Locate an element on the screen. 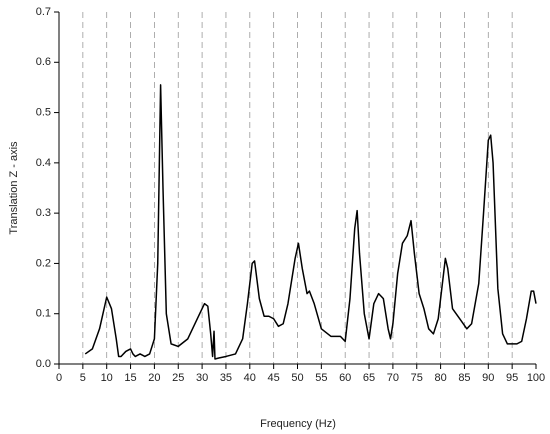  x-tick-label: 100 is located at coordinates (536, 378).